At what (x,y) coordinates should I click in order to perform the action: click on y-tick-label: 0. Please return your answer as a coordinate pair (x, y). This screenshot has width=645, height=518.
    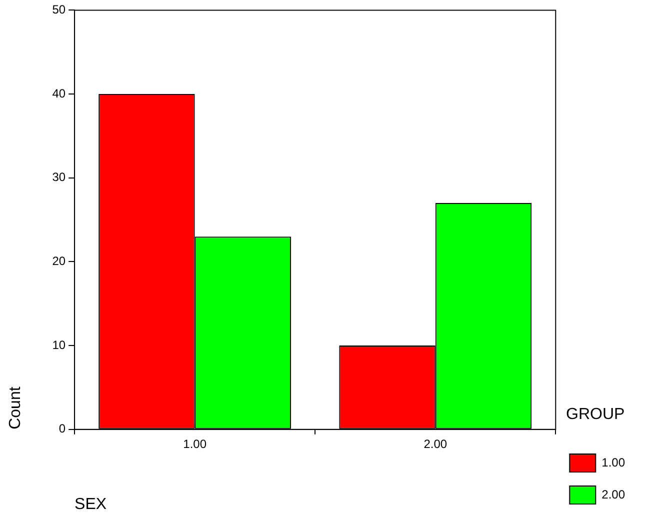
    Looking at the image, I should click on (62, 429).